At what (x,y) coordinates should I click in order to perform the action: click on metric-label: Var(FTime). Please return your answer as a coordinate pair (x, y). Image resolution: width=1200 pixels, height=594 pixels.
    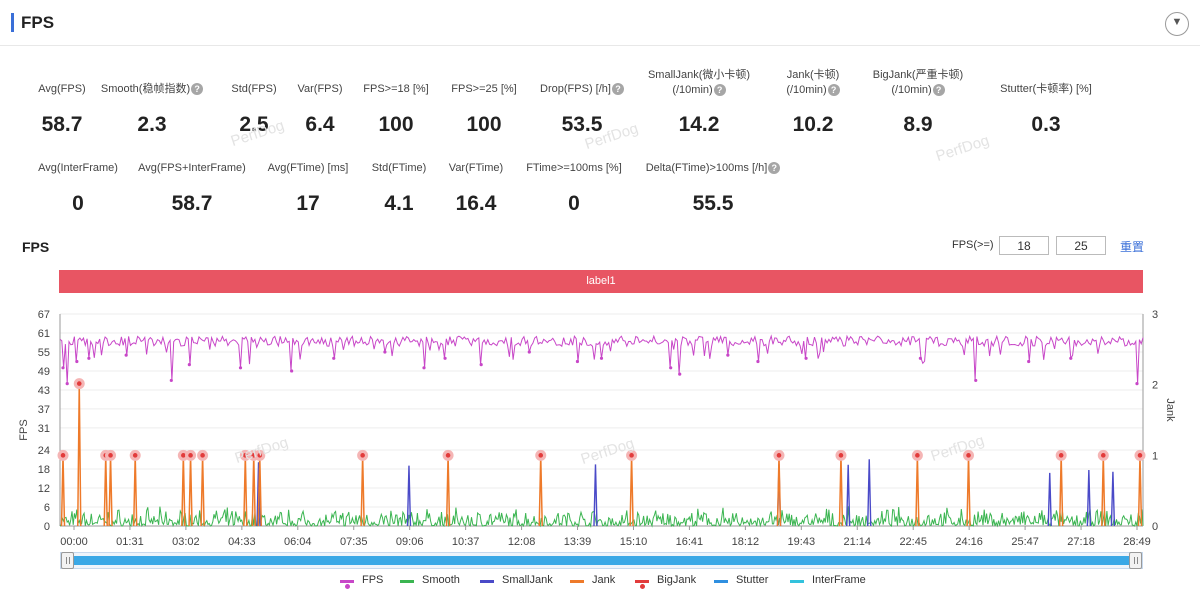
    Looking at the image, I should click on (476, 168).